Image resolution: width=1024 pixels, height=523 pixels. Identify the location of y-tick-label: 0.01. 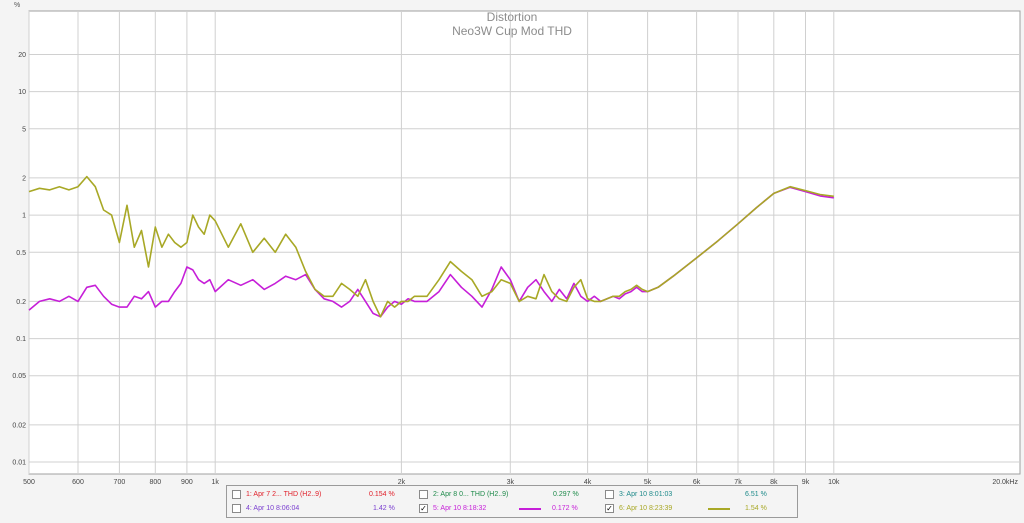
(19, 463).